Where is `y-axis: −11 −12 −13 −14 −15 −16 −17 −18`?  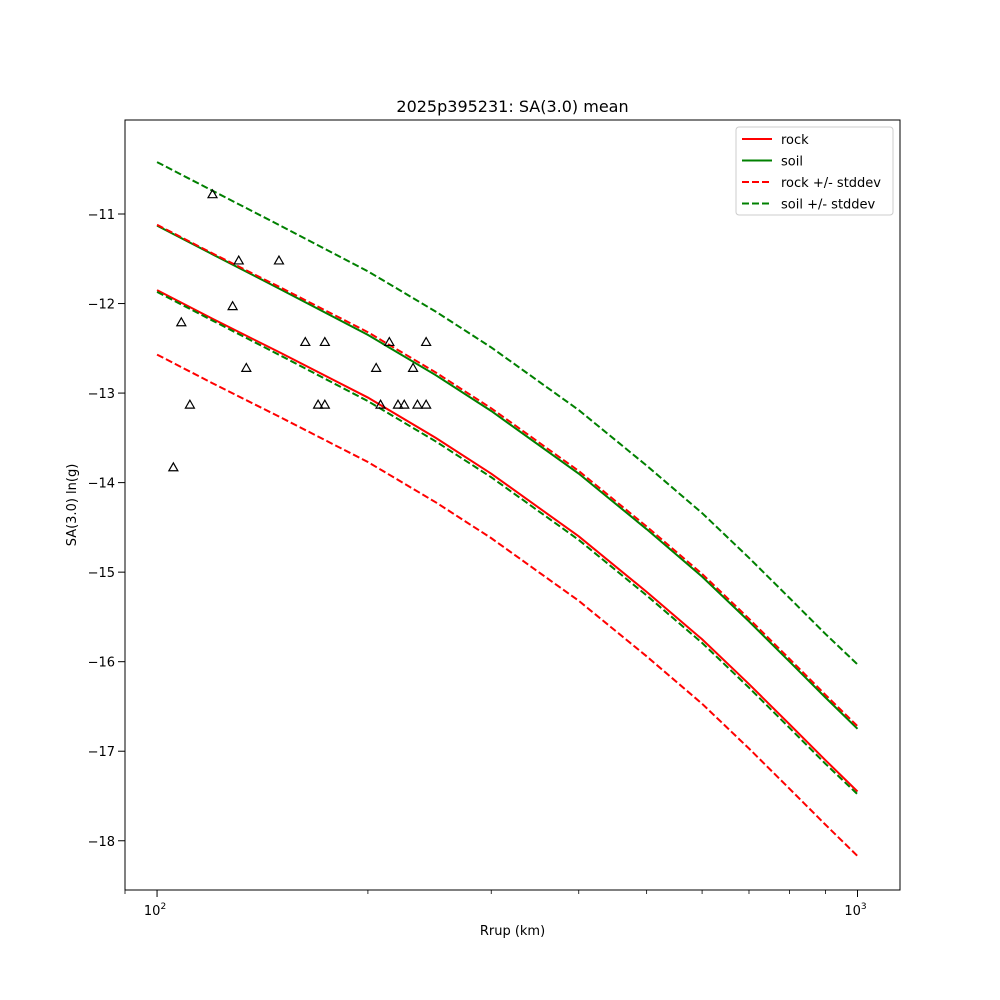 y-axis: −11 −12 −13 −14 −15 −16 −17 −18 is located at coordinates (106, 529).